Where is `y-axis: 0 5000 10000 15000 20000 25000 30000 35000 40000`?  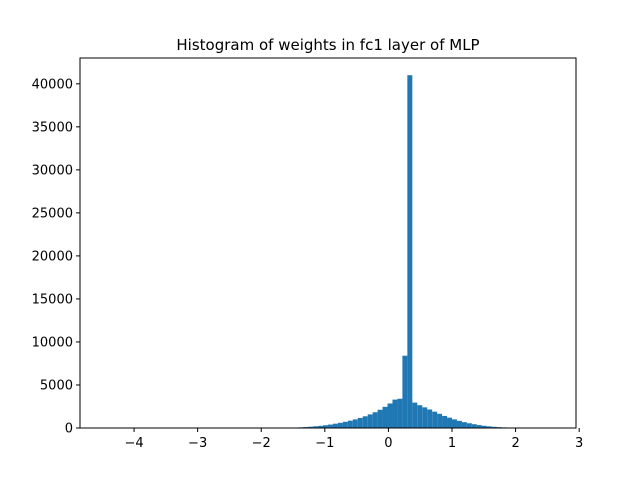 y-axis: 0 5000 10000 15000 20000 25000 30000 35000 40000 is located at coordinates (56, 257).